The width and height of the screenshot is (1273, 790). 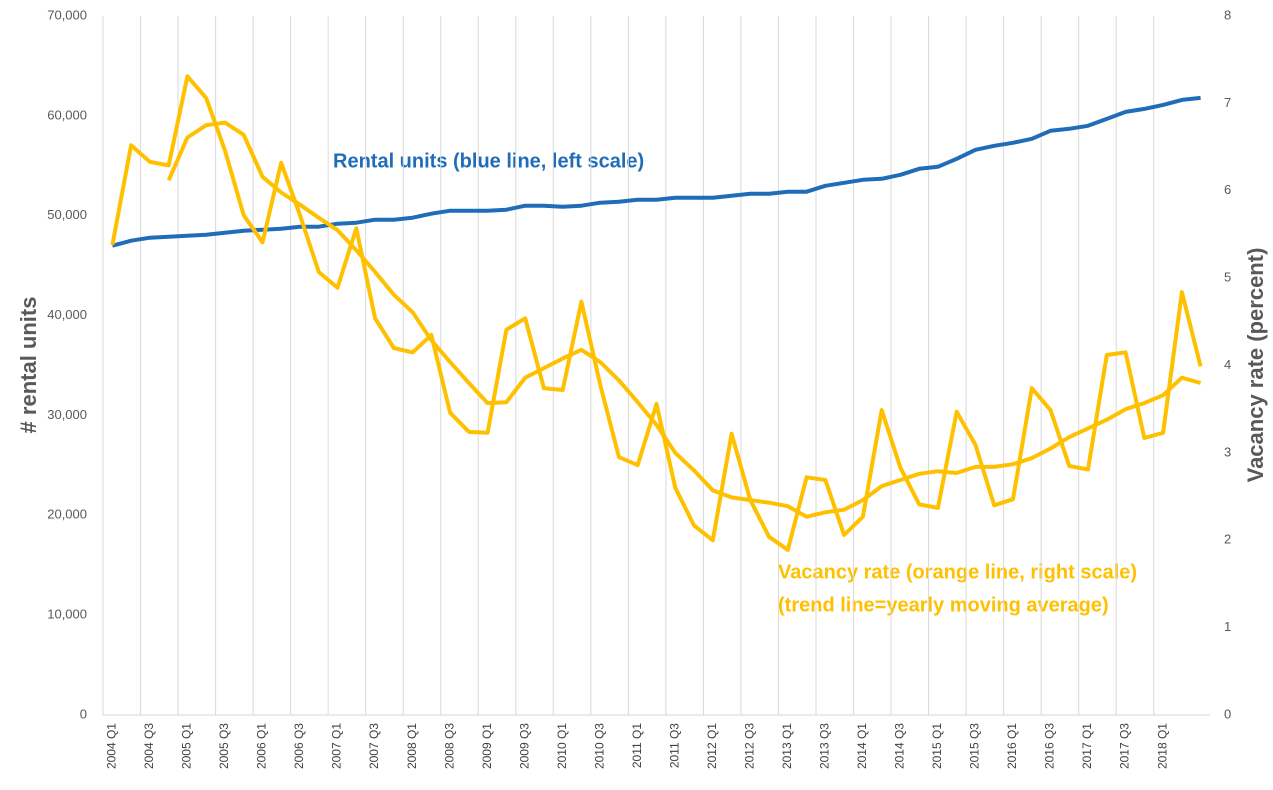 I want to click on y-tick-label: 0, so click(x=83, y=713).